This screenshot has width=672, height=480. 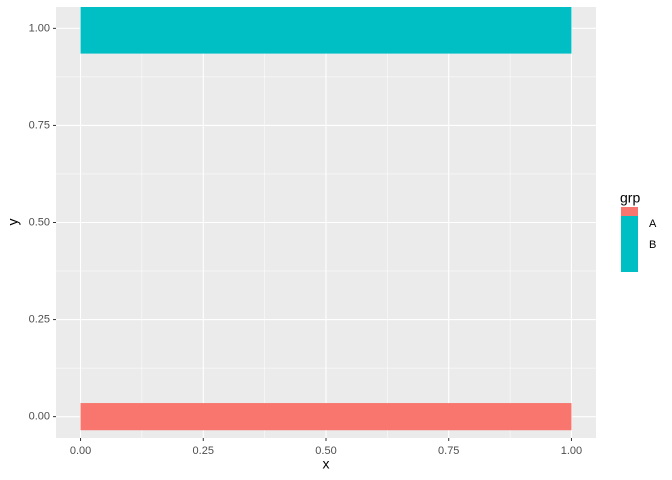 I want to click on y-tick-label: 0.00, so click(x=39, y=417).